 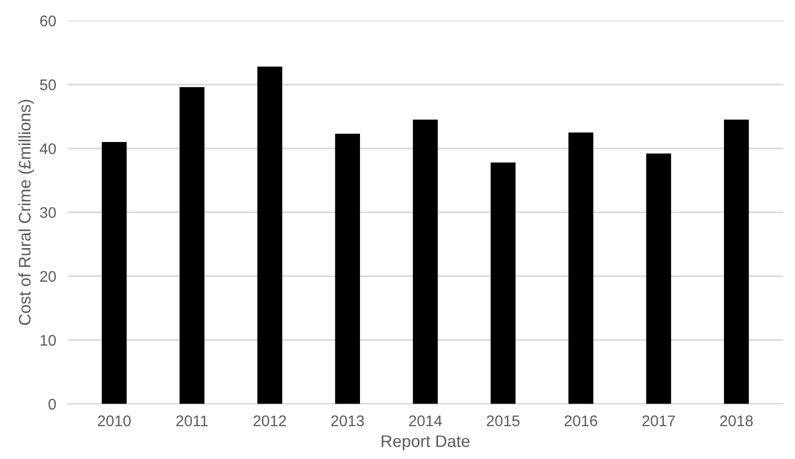 I want to click on x-tick-label: 2010, so click(x=114, y=420).